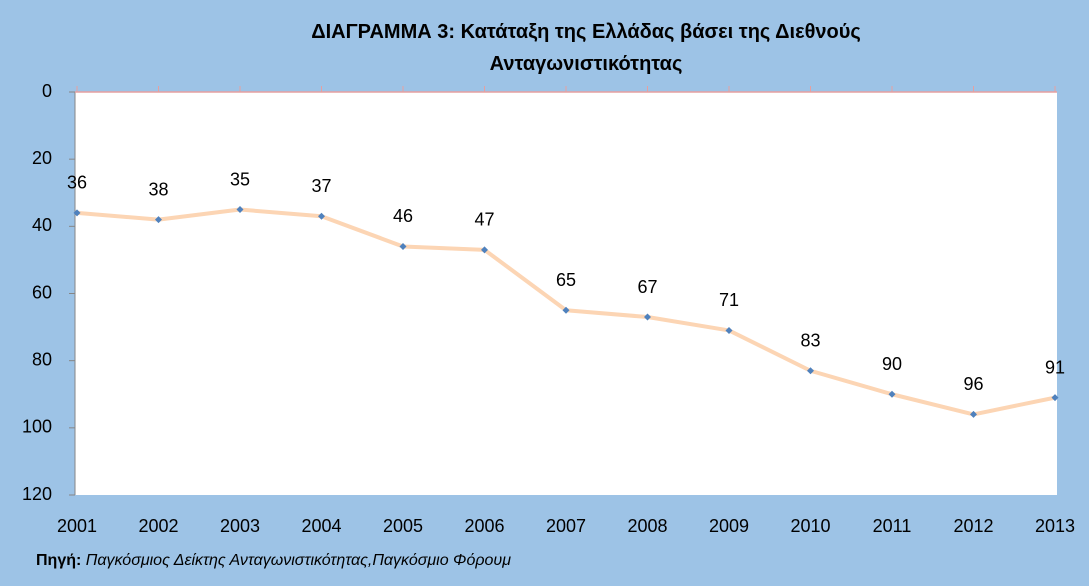 The width and height of the screenshot is (1089, 586). I want to click on y-tick-label: 0, so click(47, 91).